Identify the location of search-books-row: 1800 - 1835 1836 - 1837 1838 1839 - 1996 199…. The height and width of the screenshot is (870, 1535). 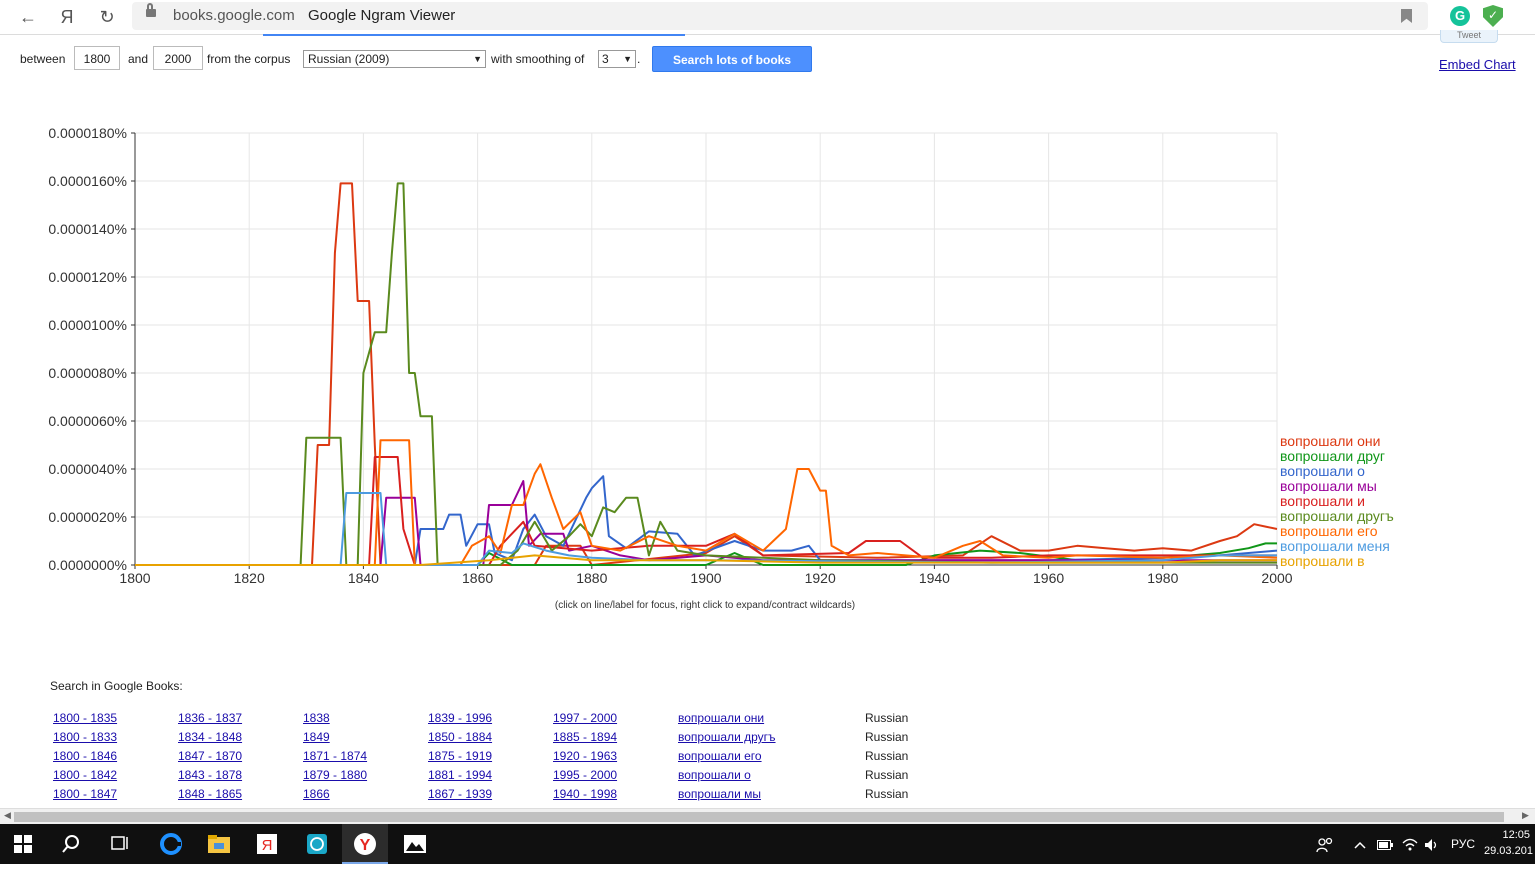
(503, 720).